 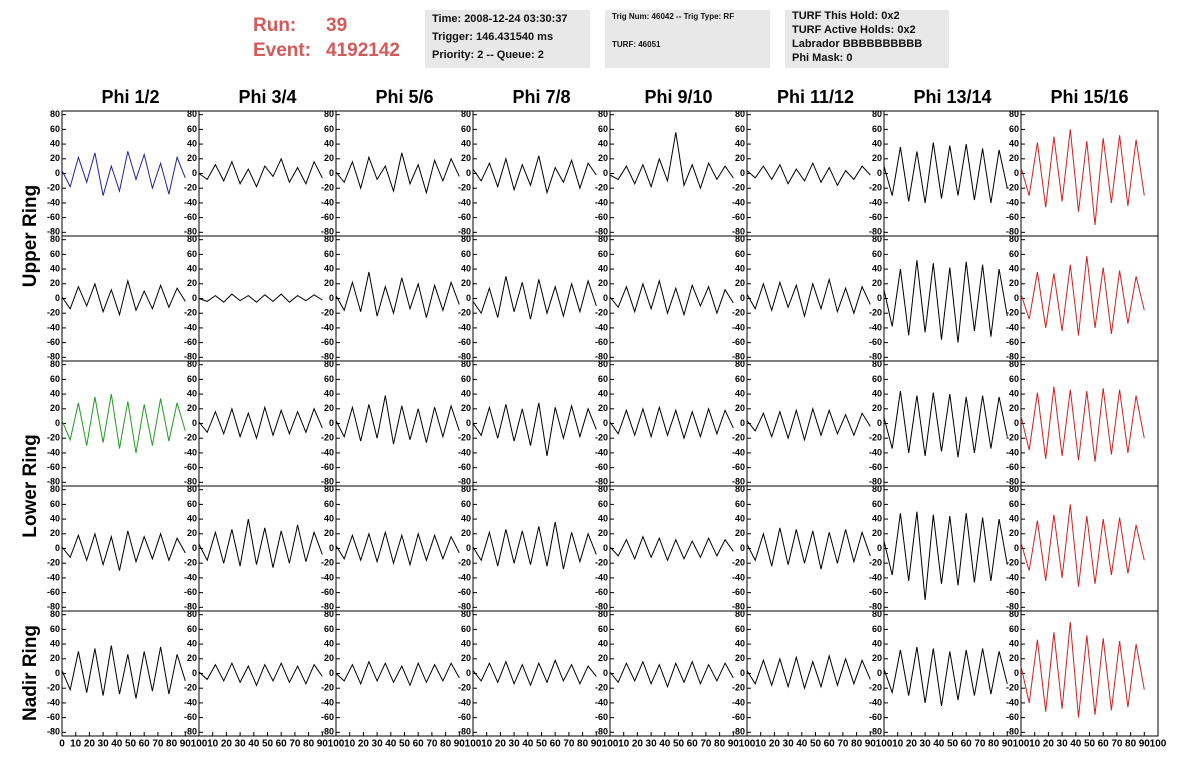 I want to click on column-title: Phi 7/8, so click(x=541, y=97).